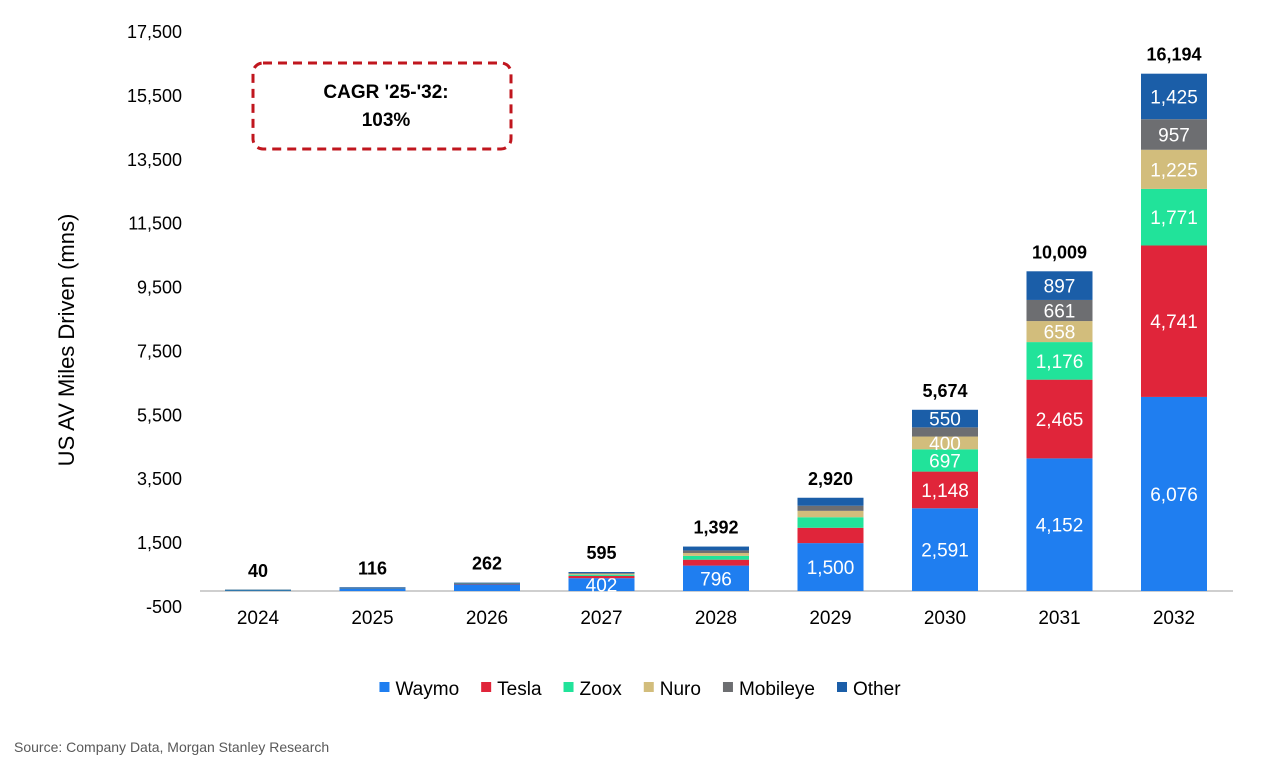 Image resolution: width=1288 pixels, height=763 pixels. What do you see at coordinates (944, 391) in the screenshot?
I see `bar-total-label: 5,674` at bounding box center [944, 391].